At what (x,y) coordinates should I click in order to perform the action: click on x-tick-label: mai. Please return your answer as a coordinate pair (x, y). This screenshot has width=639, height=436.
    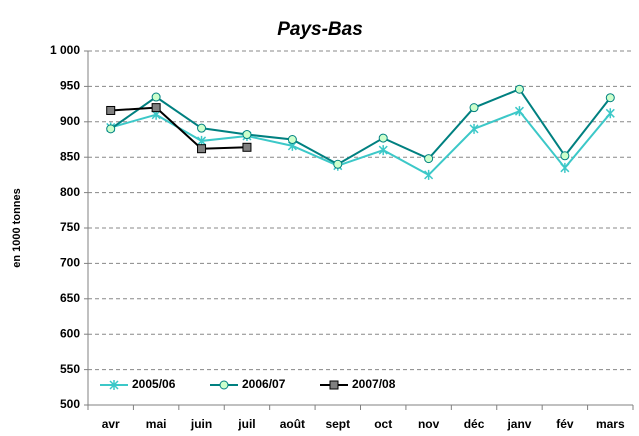
    Looking at the image, I should click on (156, 424).